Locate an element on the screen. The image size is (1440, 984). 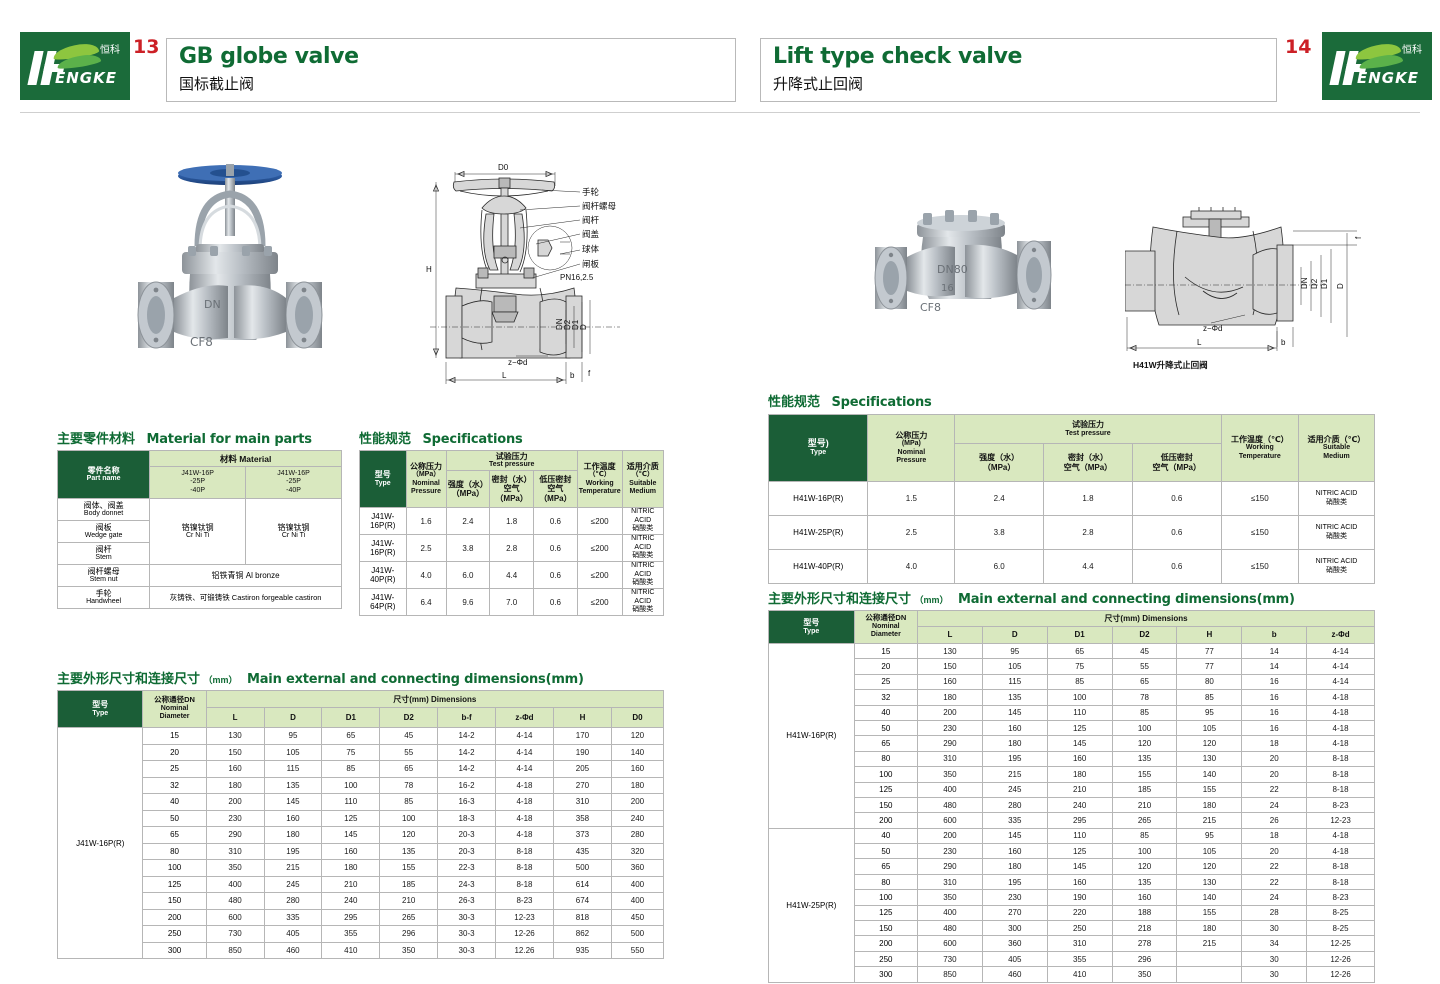
dims-value: 730 is located at coordinates (235, 934).